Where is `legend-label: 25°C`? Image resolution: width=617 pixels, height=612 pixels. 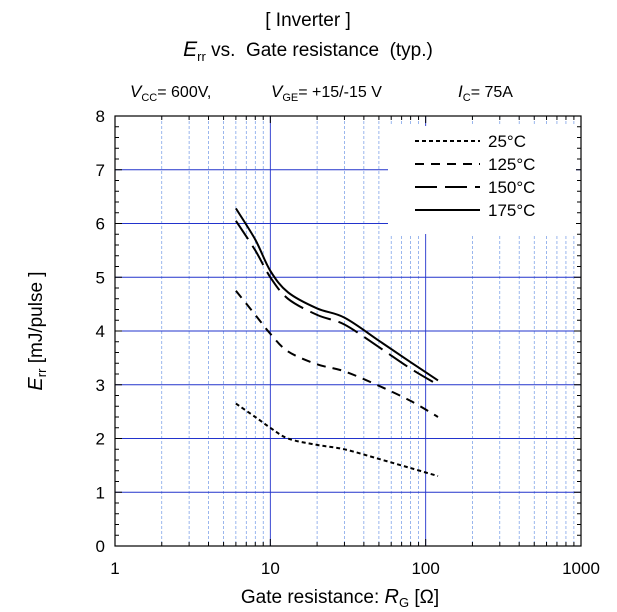
legend-label: 25°C is located at coordinates (507, 141).